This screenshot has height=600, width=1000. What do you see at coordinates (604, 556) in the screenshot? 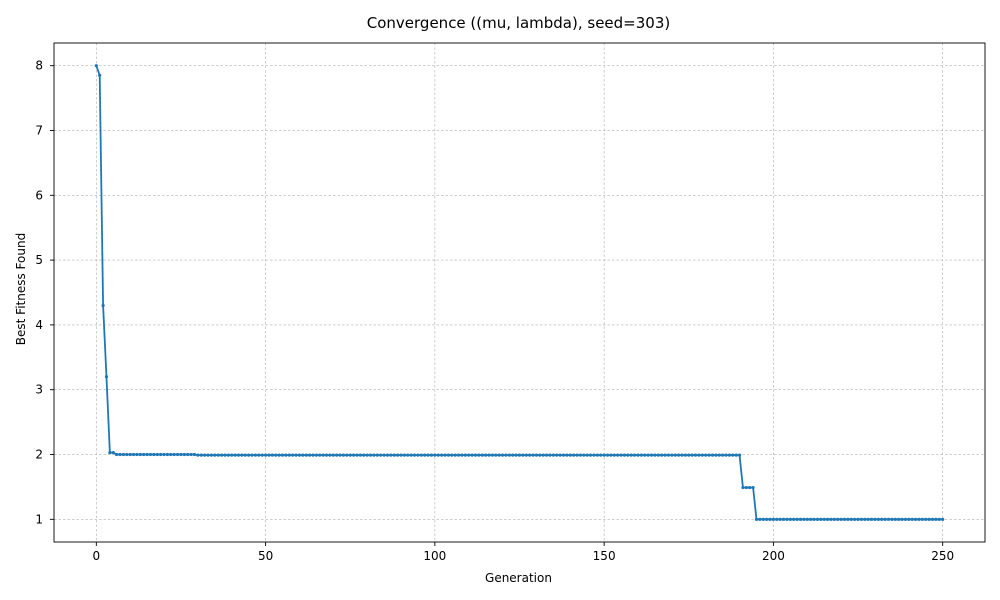
I see `x-tick-label: 150` at bounding box center [604, 556].